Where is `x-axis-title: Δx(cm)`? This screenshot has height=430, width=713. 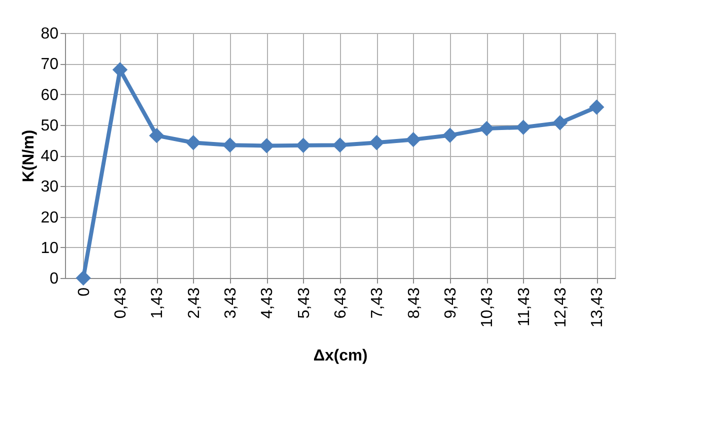 x-axis-title: Δx(cm) is located at coordinates (340, 356).